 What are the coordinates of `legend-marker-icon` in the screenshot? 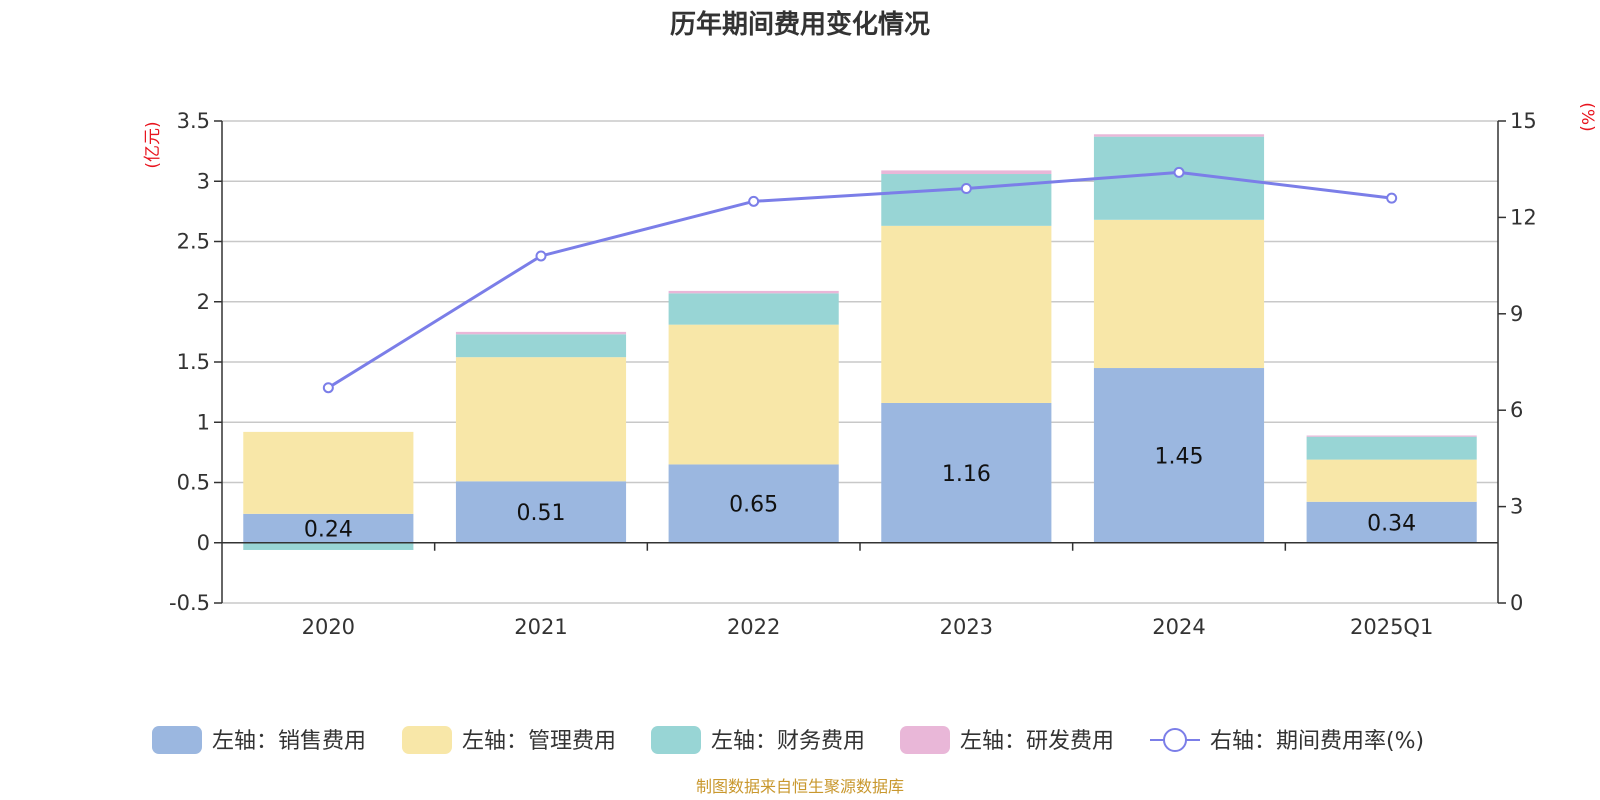 It's located at (1175, 740).